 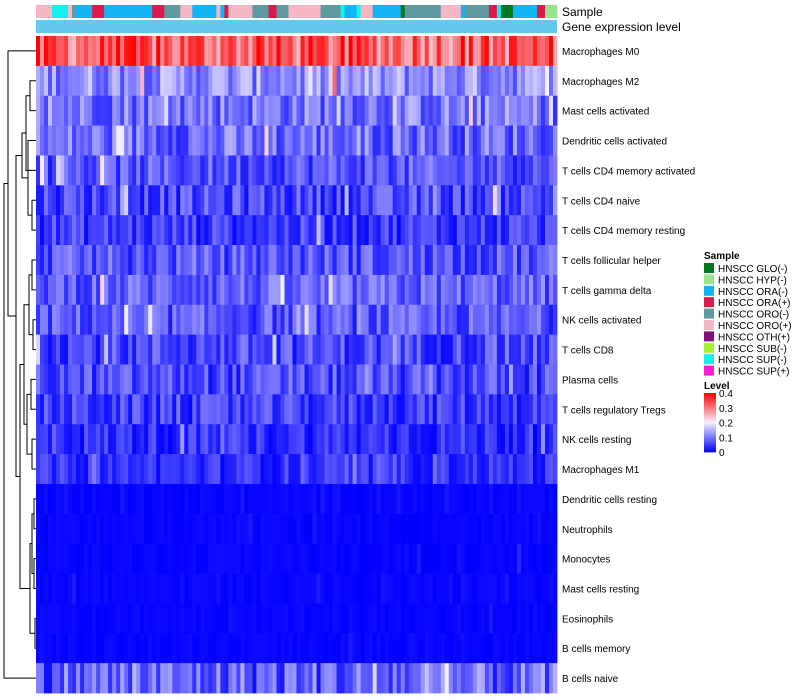 What do you see at coordinates (34, 335) in the screenshot?
I see `dendrogram-branch` at bounding box center [34, 335].